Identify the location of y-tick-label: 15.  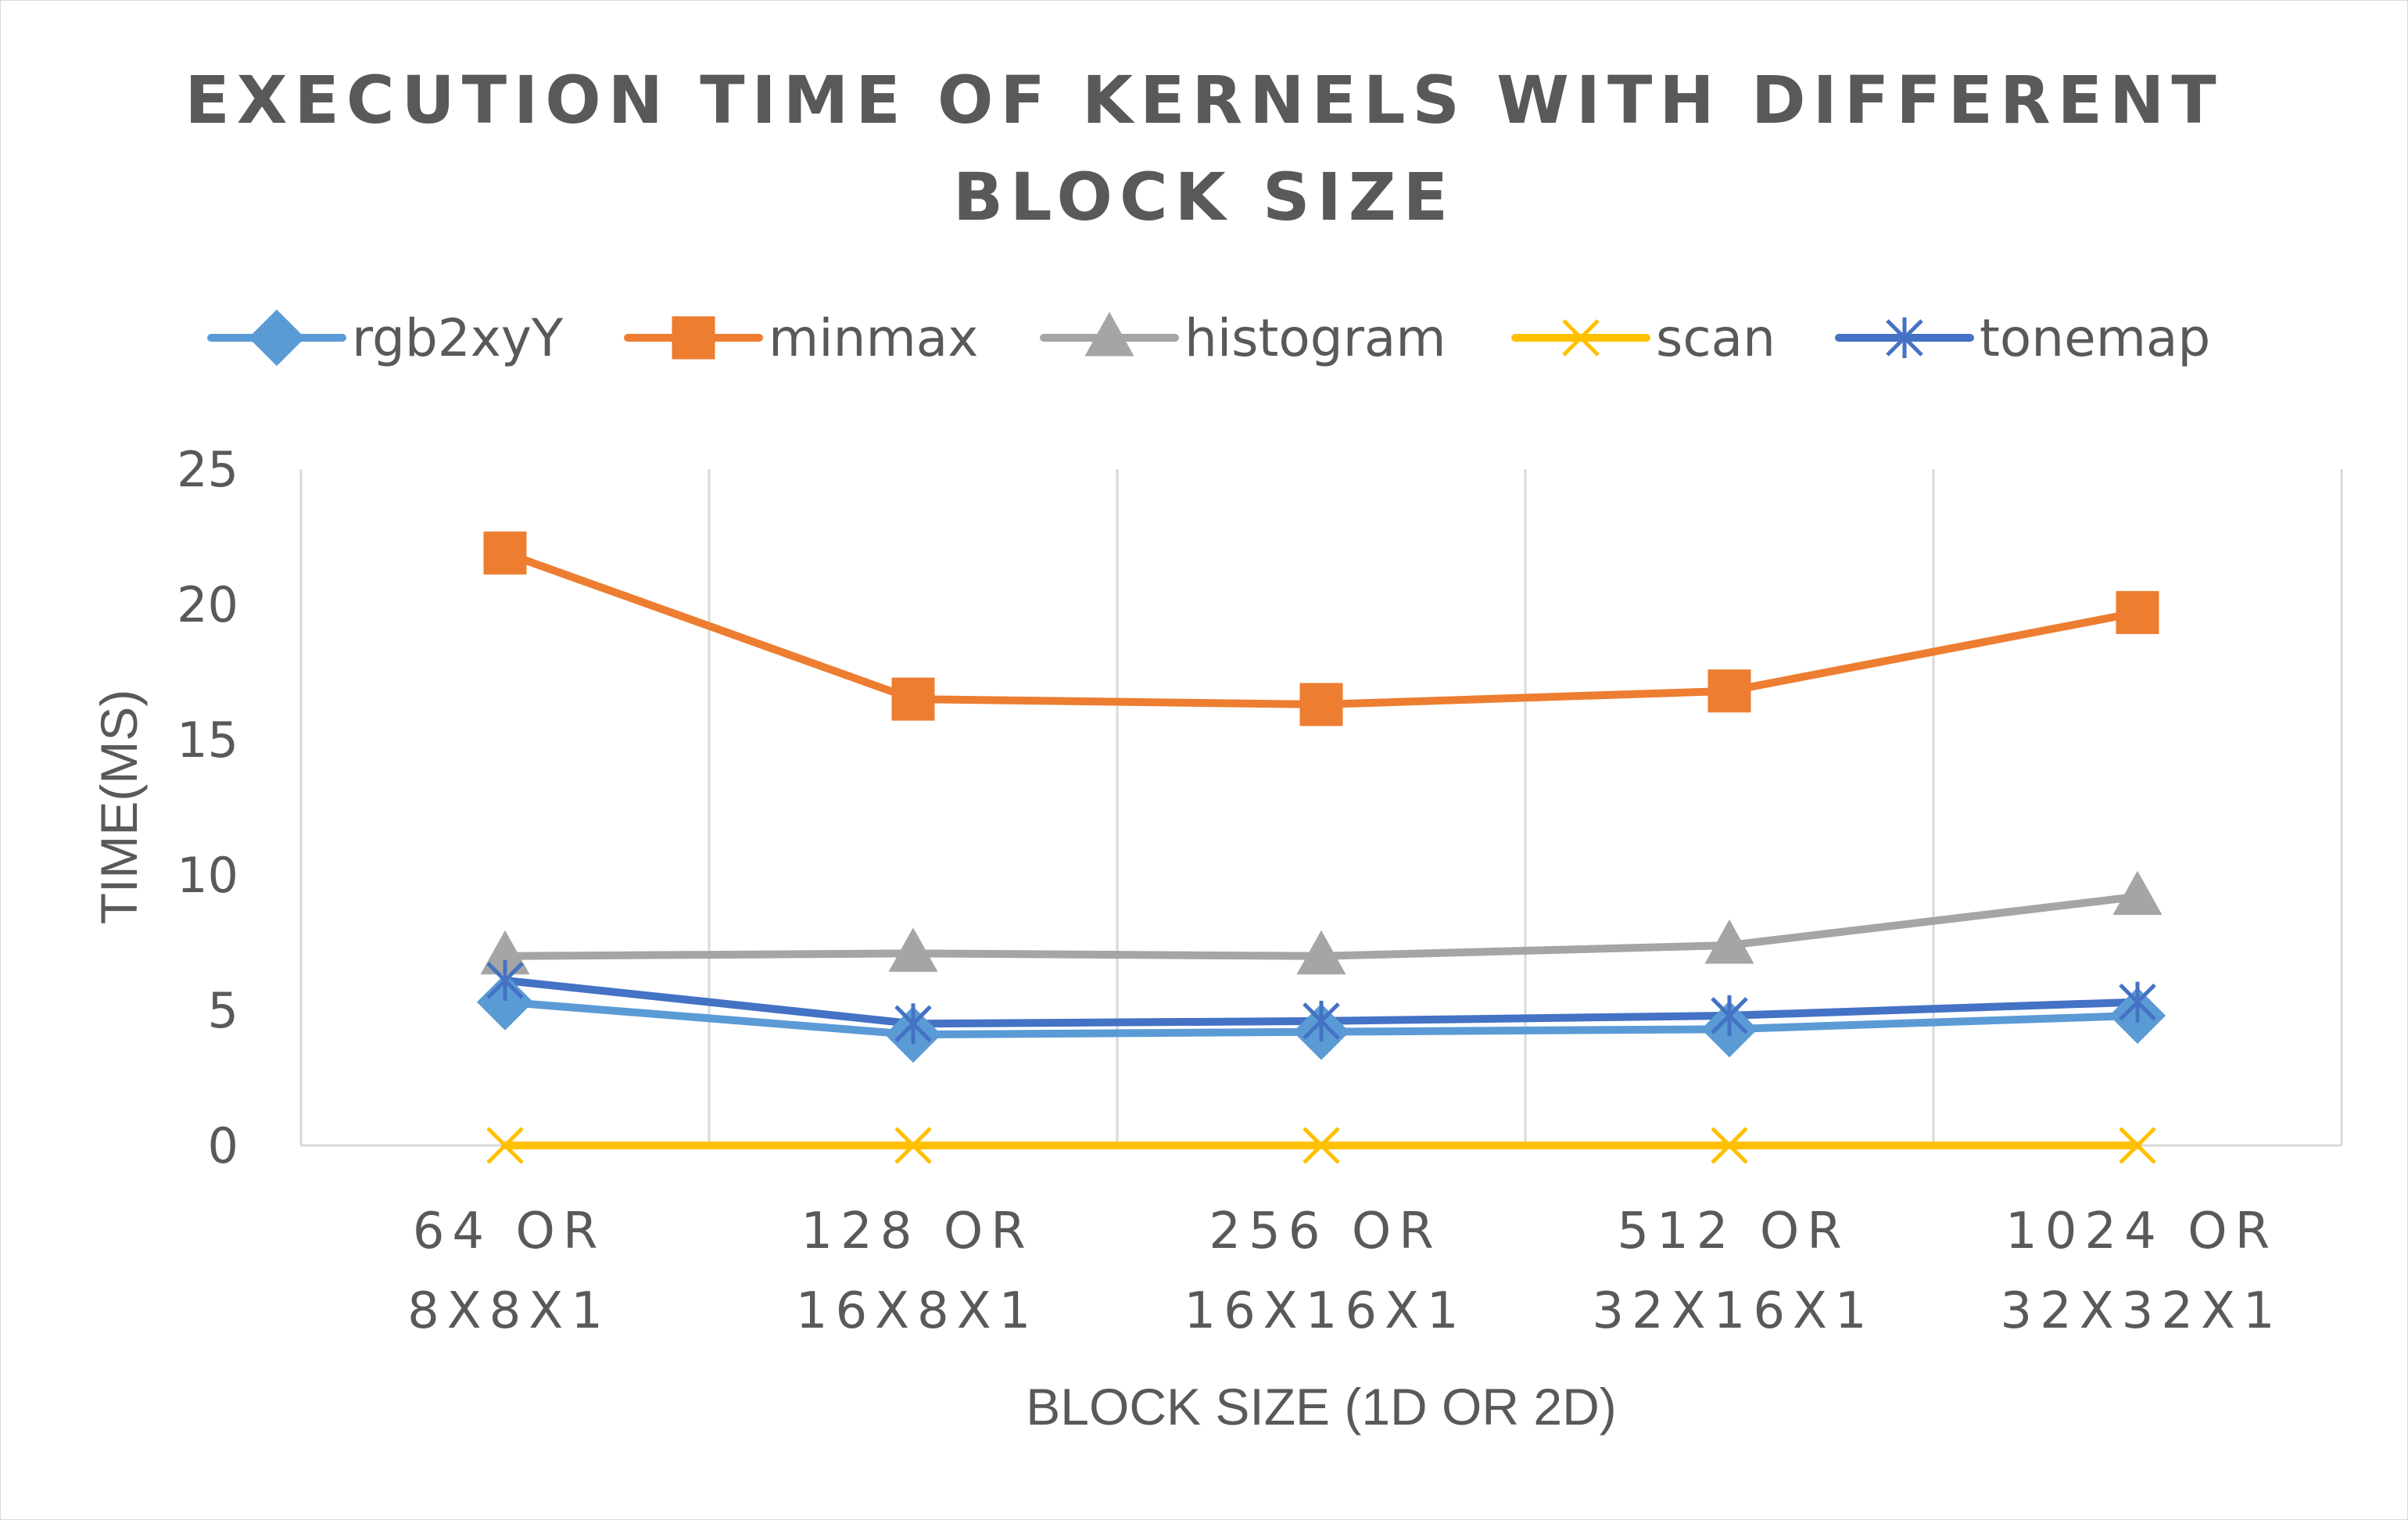
(208, 740).